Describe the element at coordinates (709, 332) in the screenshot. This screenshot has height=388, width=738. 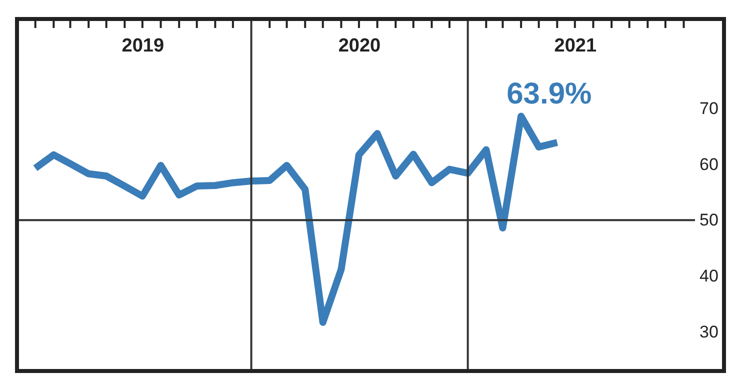
I see `y-tick-label: 30` at that location.